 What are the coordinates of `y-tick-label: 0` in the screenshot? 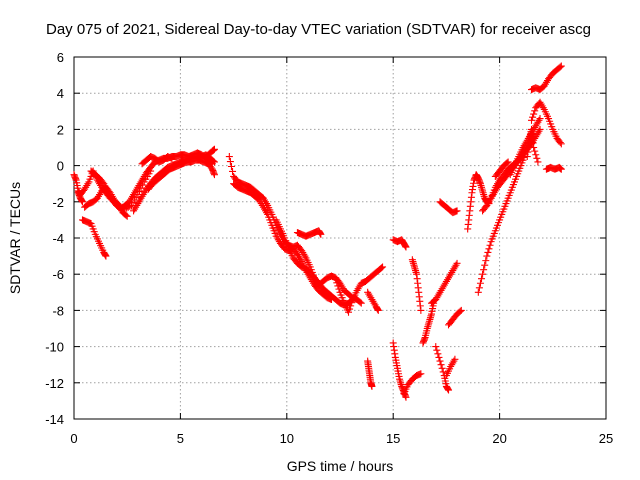 It's located at (60, 166).